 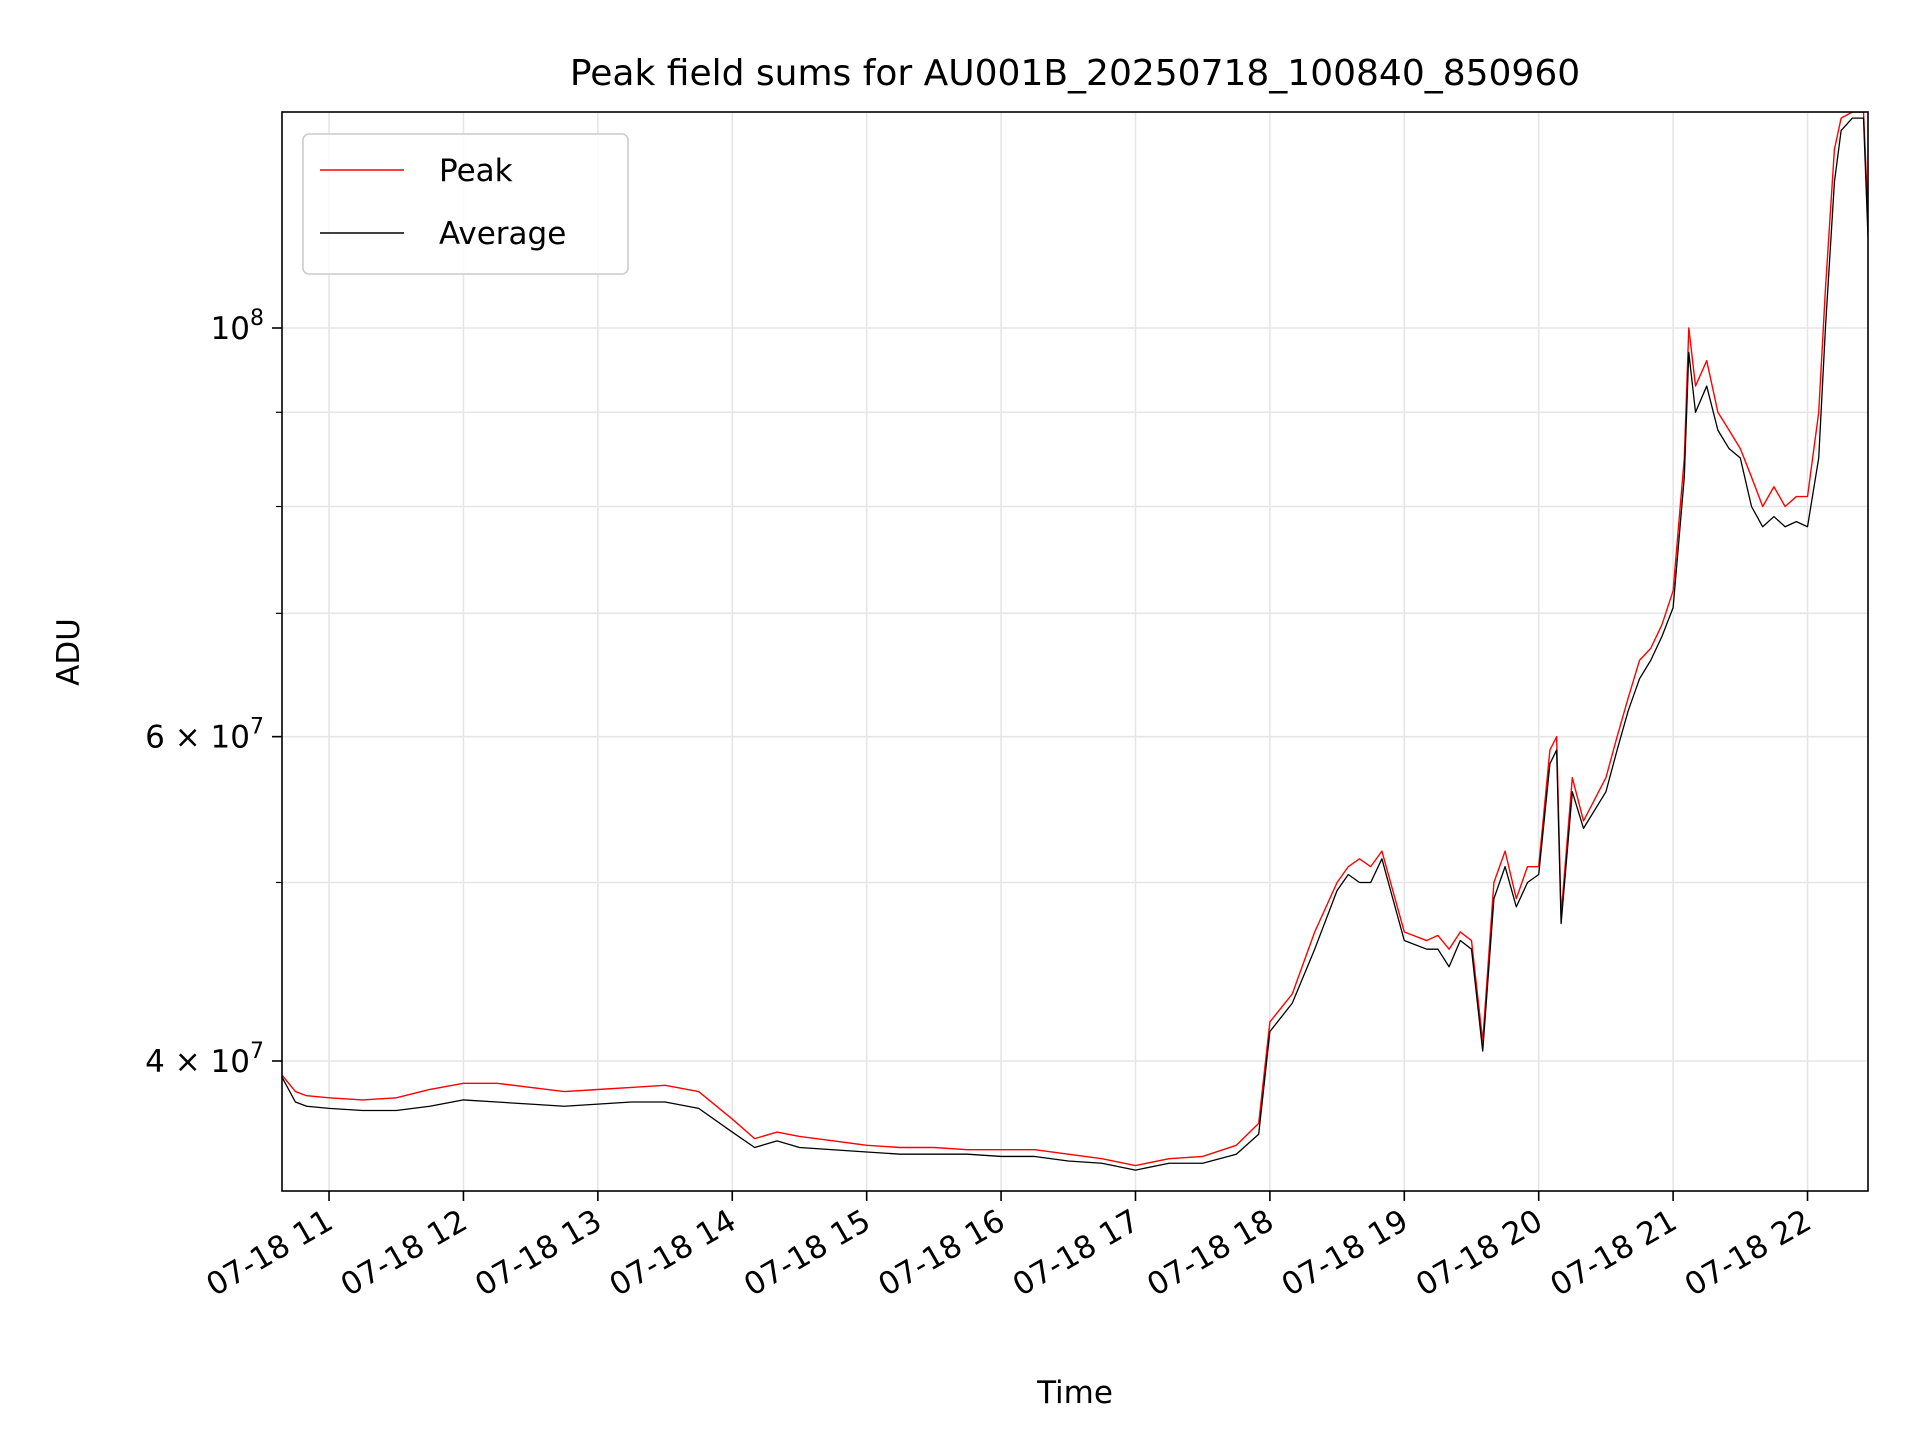 What do you see at coordinates (1074, 1393) in the screenshot?
I see `x-axis-label: Time` at bounding box center [1074, 1393].